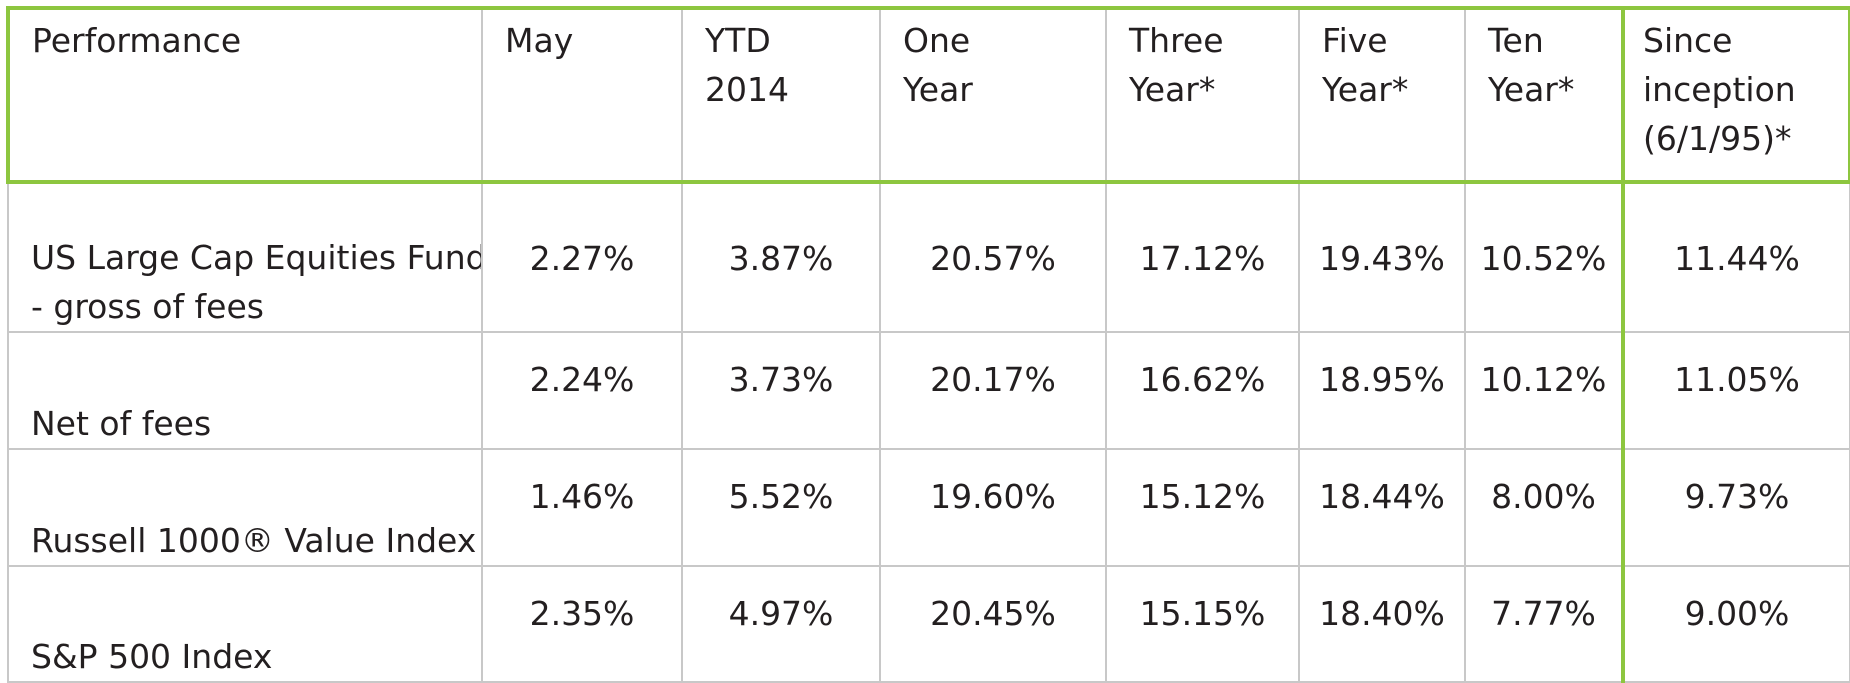  I want to click on table-cell: 10.12%, so click(1544, 390).